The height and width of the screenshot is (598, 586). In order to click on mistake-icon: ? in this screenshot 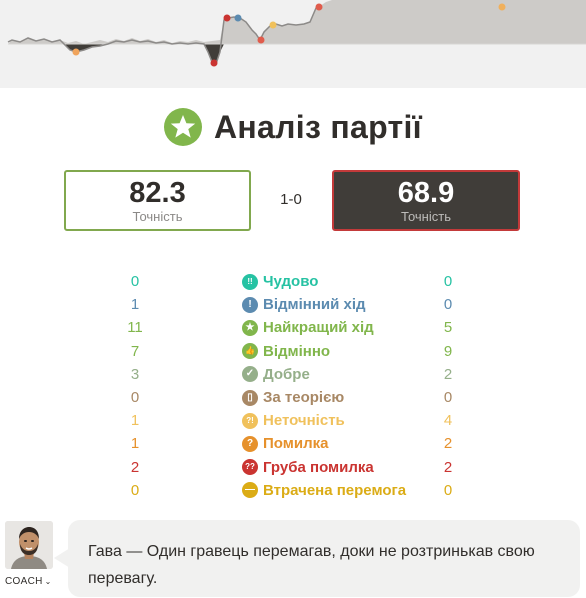, I will do `click(250, 443)`.